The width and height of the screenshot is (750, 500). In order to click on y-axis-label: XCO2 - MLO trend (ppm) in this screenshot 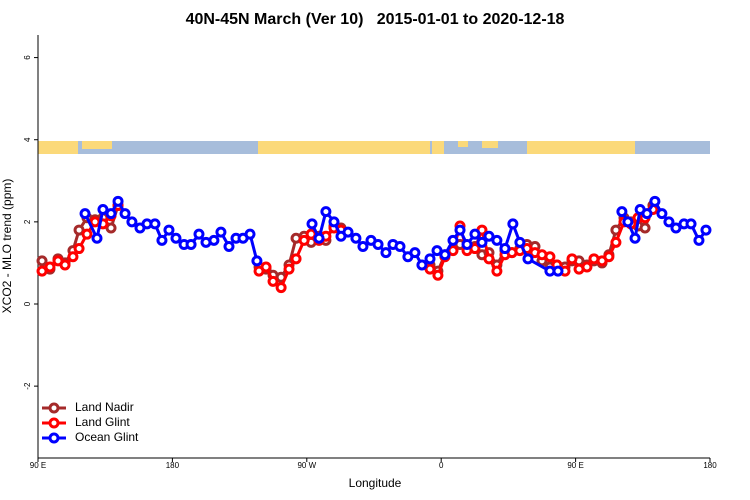, I will do `click(7, 246)`.